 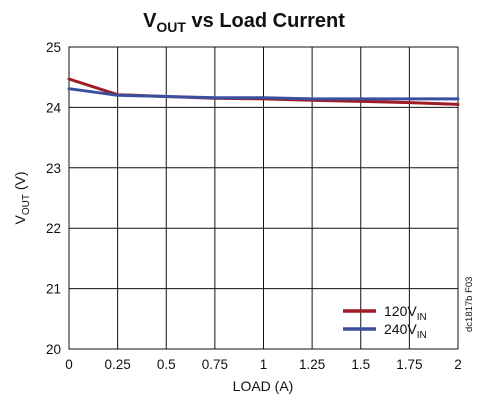 What do you see at coordinates (458, 364) in the screenshot?
I see `x-tick-label: 2` at bounding box center [458, 364].